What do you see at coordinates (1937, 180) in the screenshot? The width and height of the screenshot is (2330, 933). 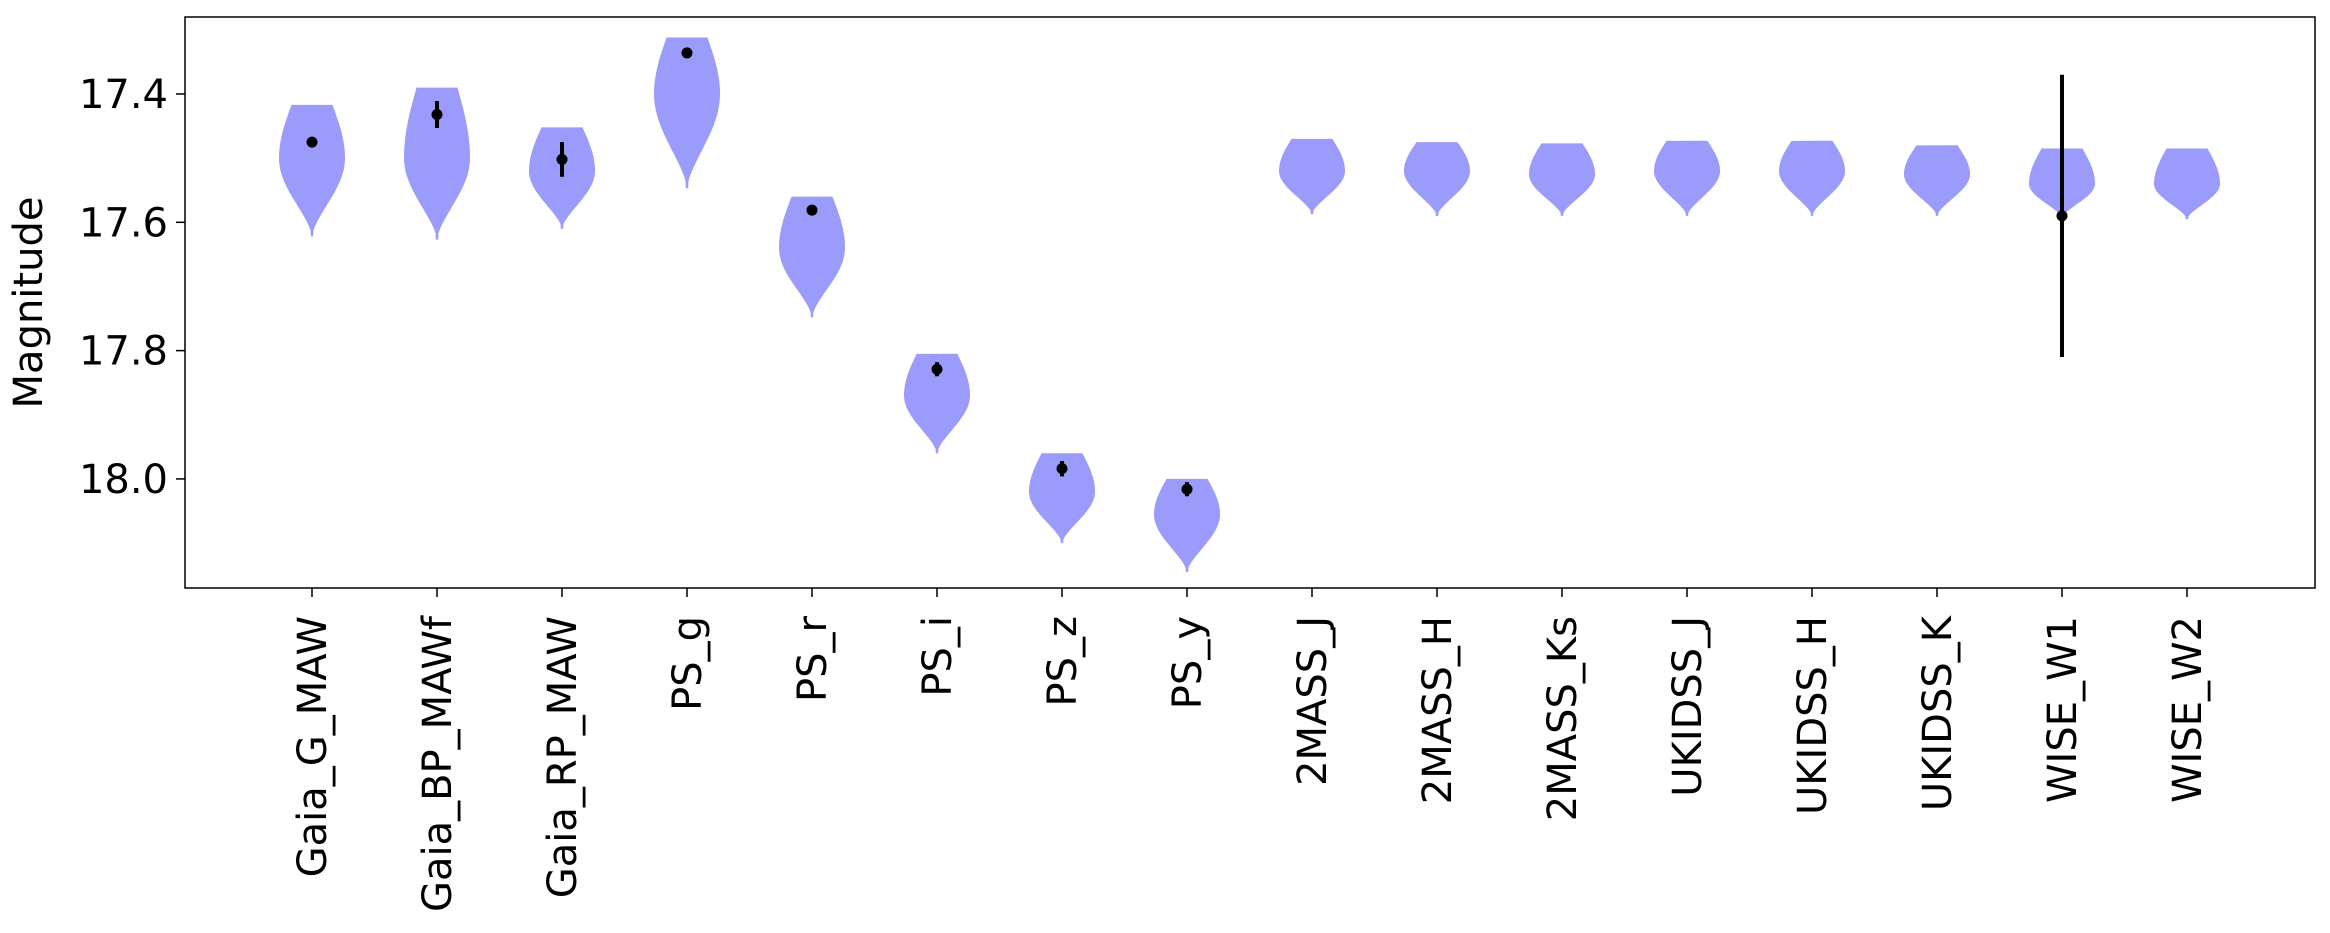 I see `violin-UKIDSS_K` at bounding box center [1937, 180].